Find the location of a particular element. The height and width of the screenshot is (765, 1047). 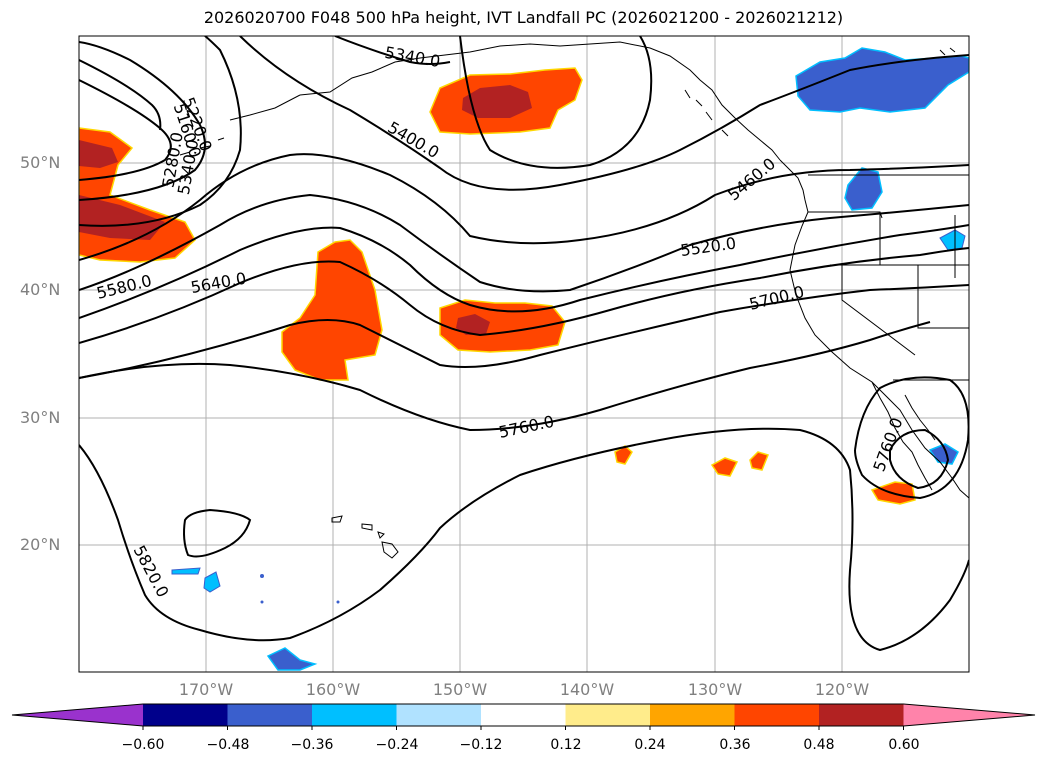

lon-label-150w: 150°W is located at coordinates (460, 689).